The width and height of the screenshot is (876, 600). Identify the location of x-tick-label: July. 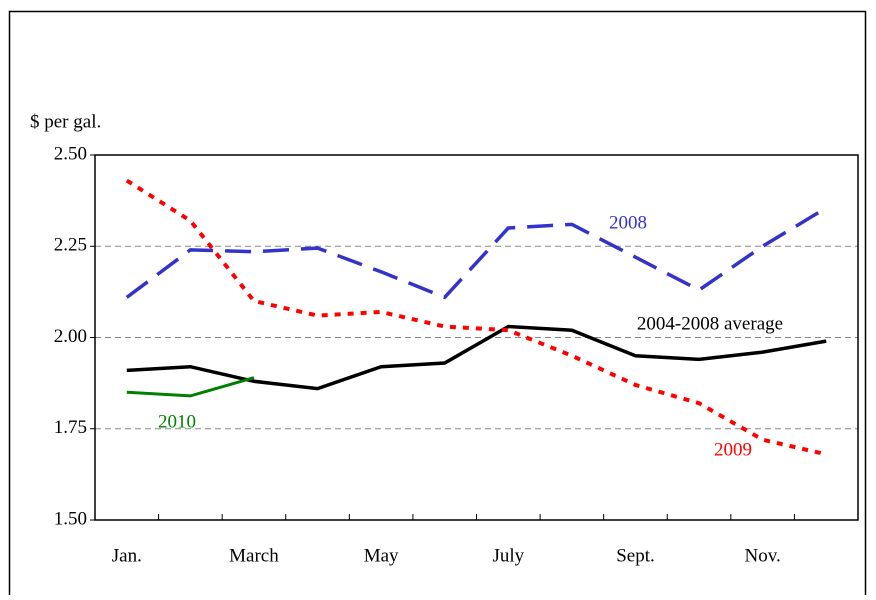
(508, 555).